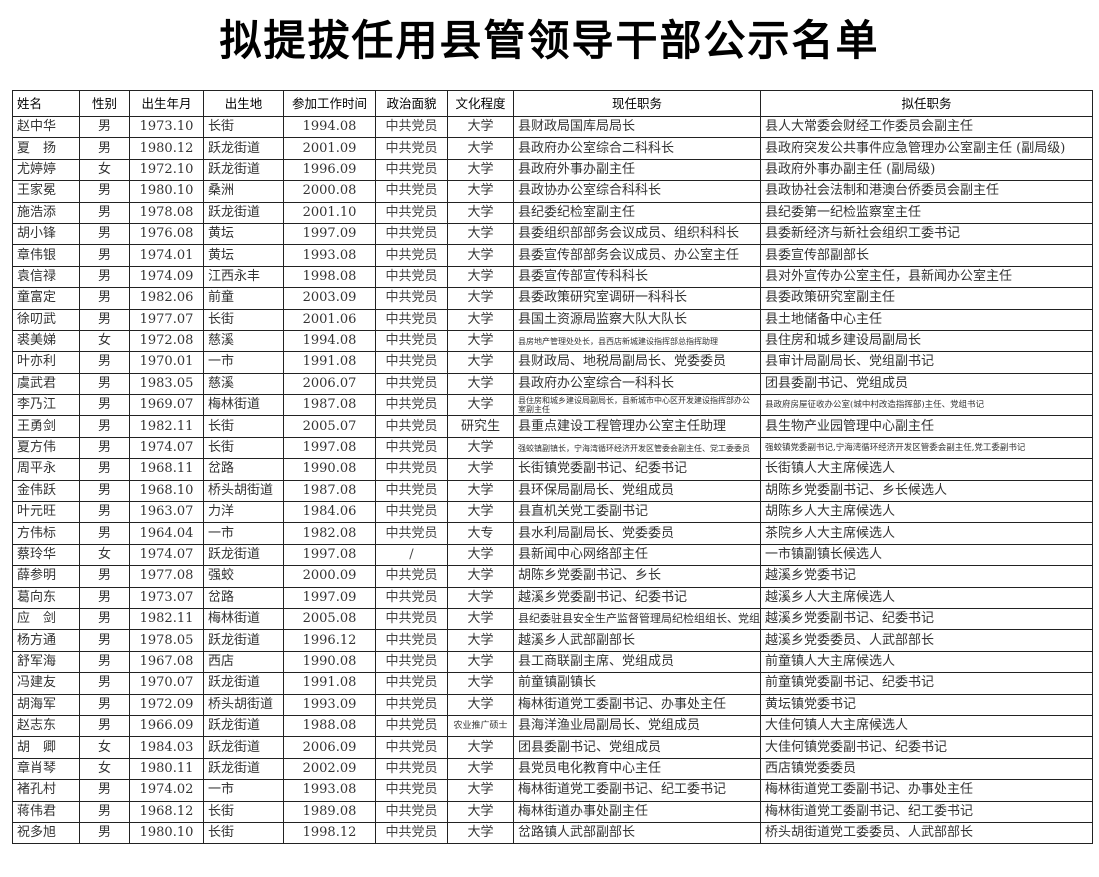  Describe the element at coordinates (637, 384) in the screenshot. I see `cell-current-position: 县政府办公室综合一科科长` at that location.